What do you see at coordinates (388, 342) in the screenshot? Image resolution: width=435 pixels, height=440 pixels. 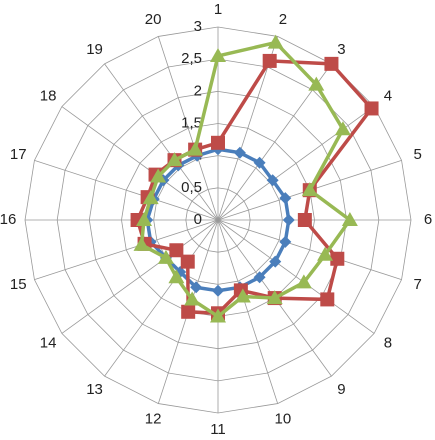 I see `category-label: 8` at bounding box center [388, 342].